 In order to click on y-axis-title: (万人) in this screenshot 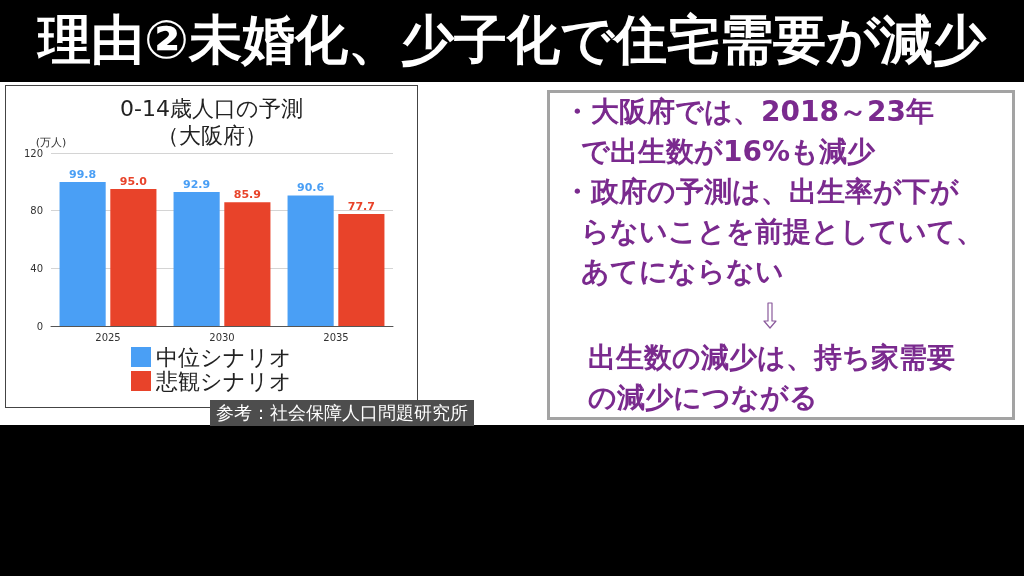, I will do `click(51, 143)`.